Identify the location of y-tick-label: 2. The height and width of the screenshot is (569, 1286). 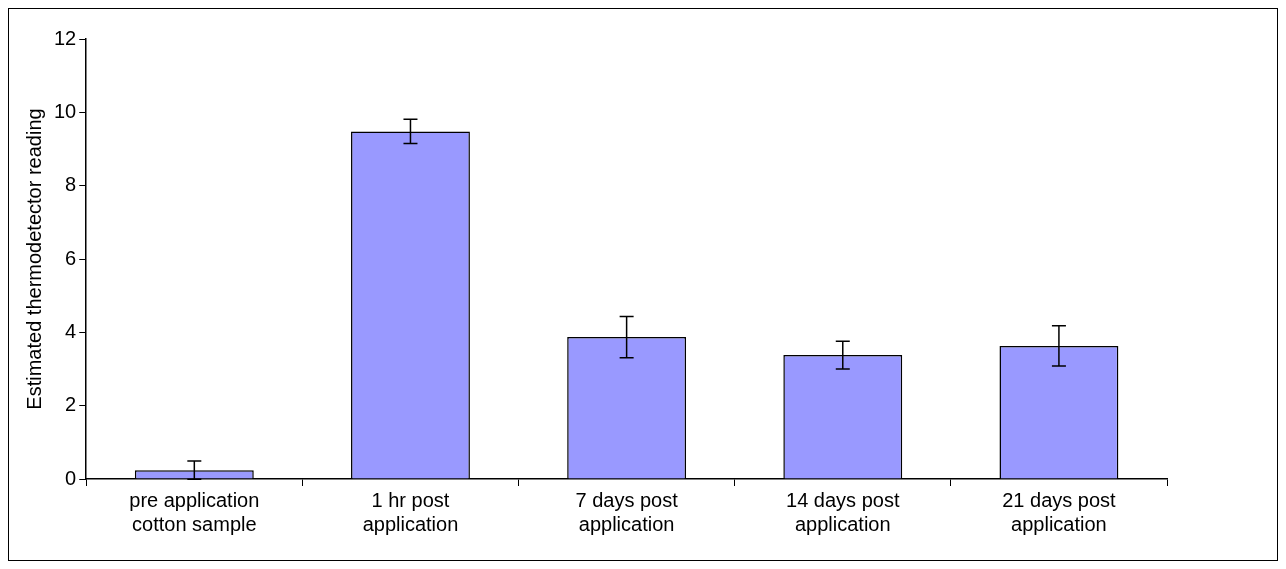
(71, 404).